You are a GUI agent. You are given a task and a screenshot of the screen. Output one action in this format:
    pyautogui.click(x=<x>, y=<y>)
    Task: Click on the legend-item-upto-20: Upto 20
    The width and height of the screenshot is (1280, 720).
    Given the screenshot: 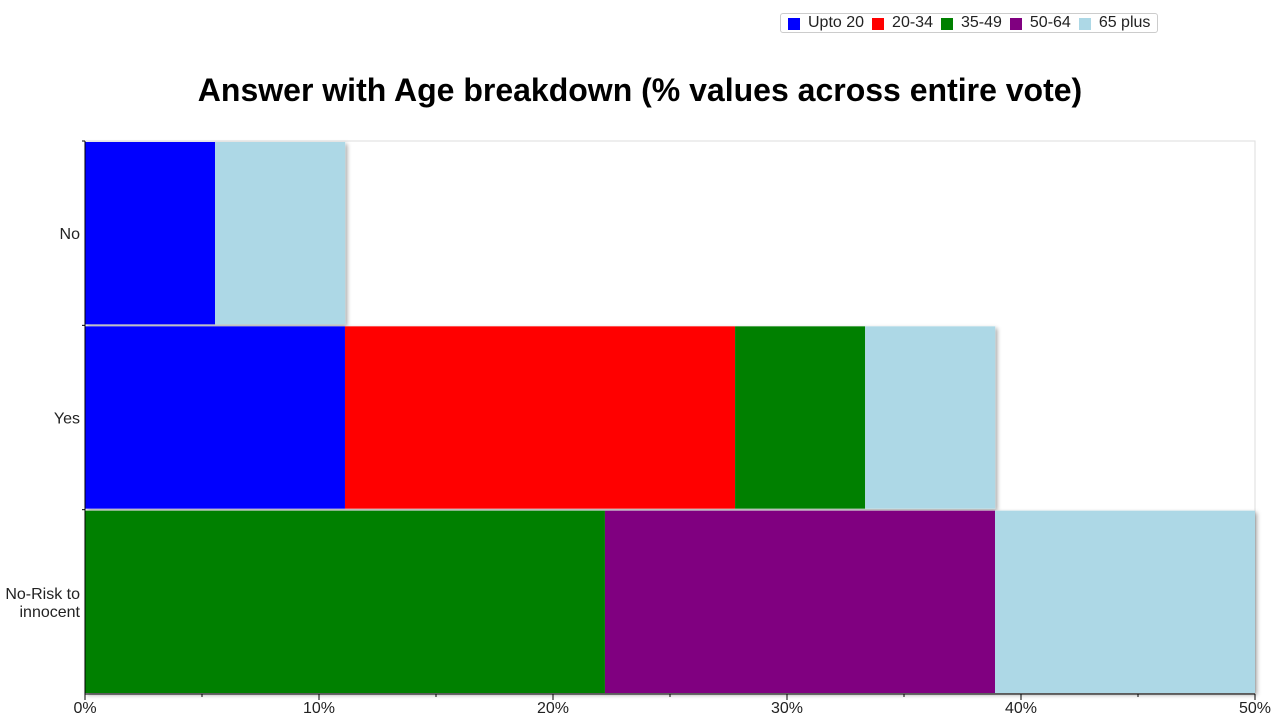 What is the action you would take?
    pyautogui.click(x=826, y=23)
    